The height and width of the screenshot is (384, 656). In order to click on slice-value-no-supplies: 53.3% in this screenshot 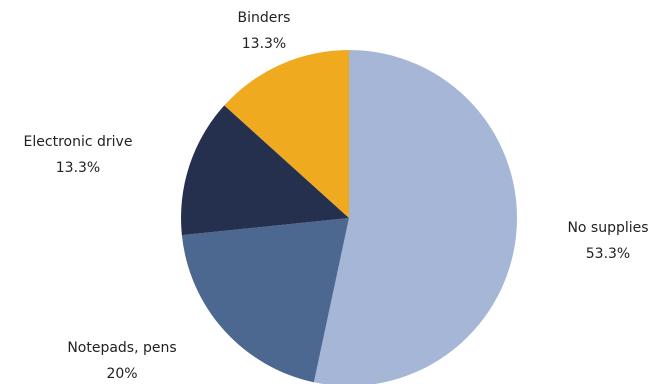, I will do `click(608, 254)`.